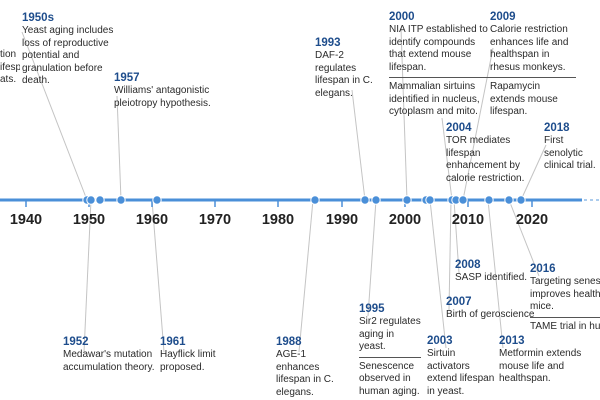  What do you see at coordinates (512, 341) in the screenshot?
I see `event-year: 2013` at bounding box center [512, 341].